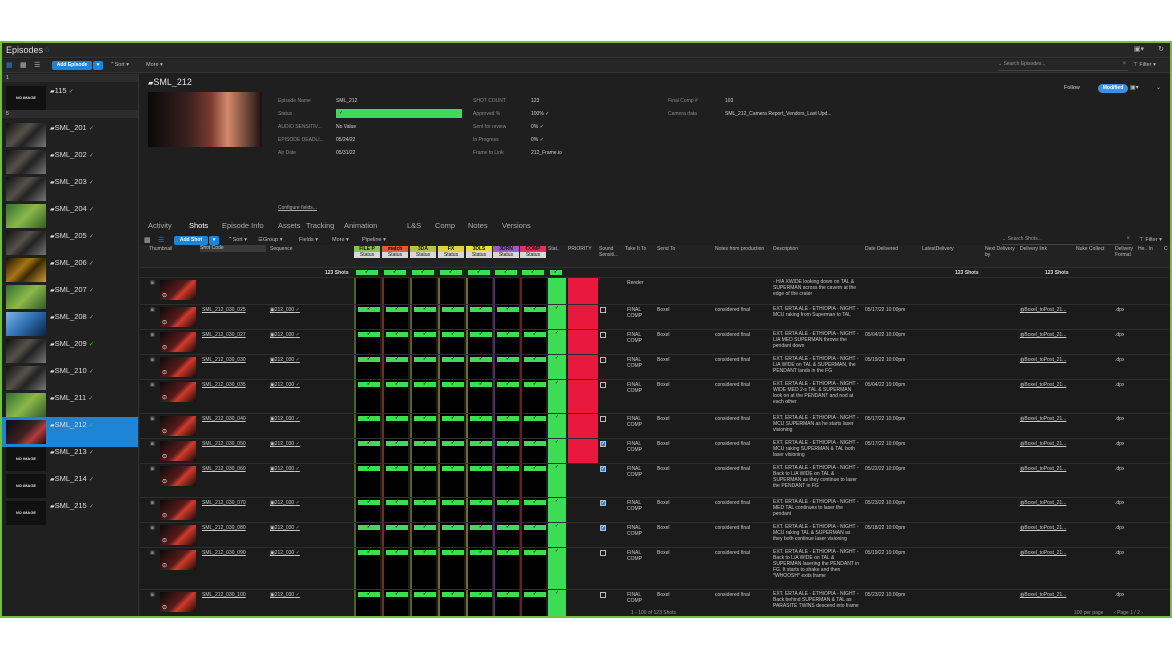 Image resolution: width=1172 pixels, height=660 pixels. What do you see at coordinates (603, 528) in the screenshot?
I see `sound-sensitive-checkbox: ✓` at bounding box center [603, 528].